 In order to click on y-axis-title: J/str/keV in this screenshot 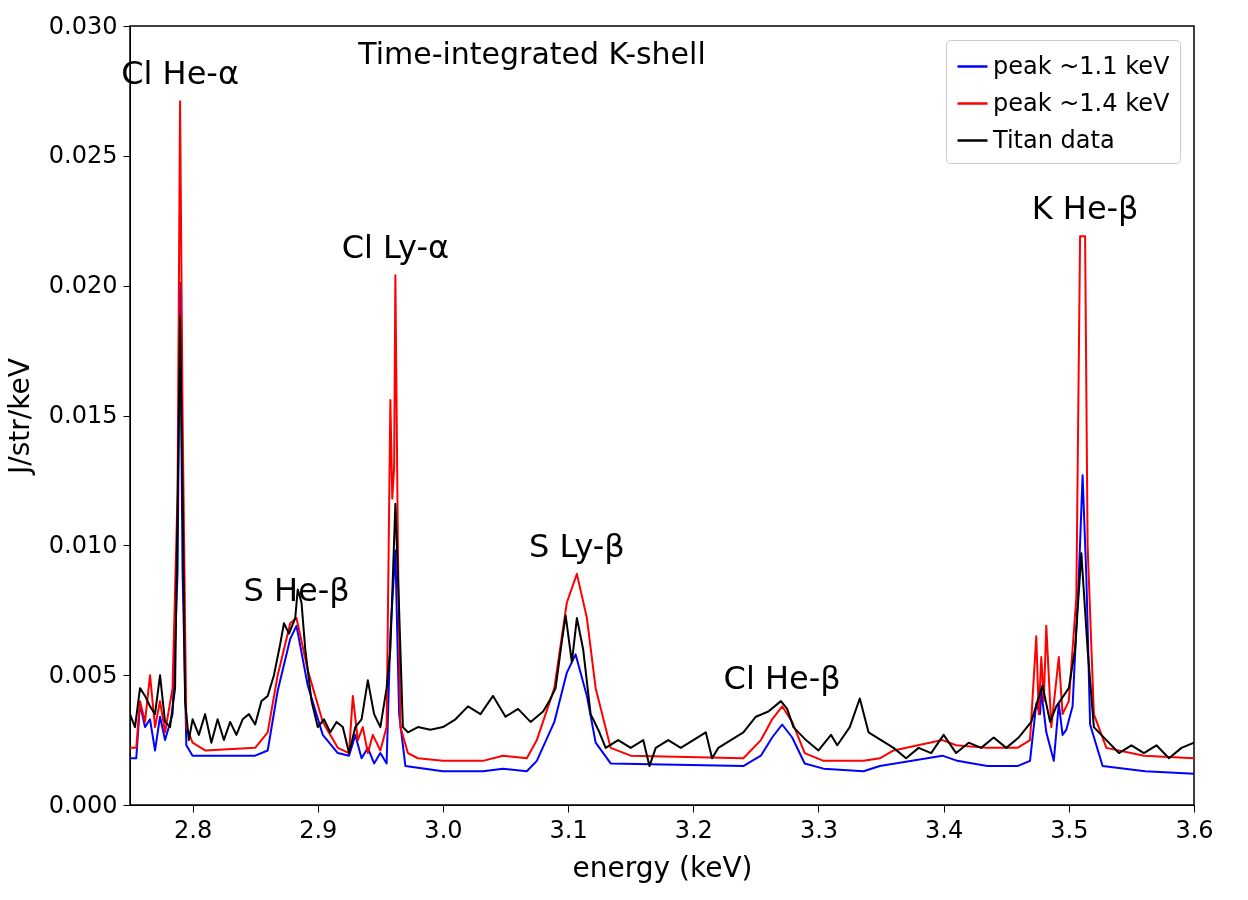, I will do `click(19, 417)`.